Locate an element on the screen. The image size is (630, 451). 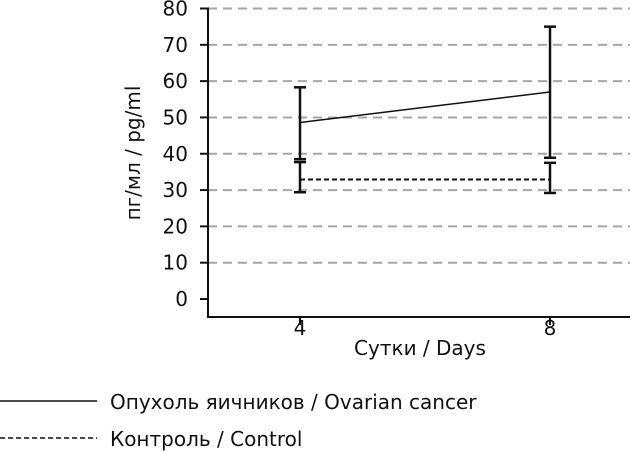
y-tick-label: 20 is located at coordinates (175, 226).